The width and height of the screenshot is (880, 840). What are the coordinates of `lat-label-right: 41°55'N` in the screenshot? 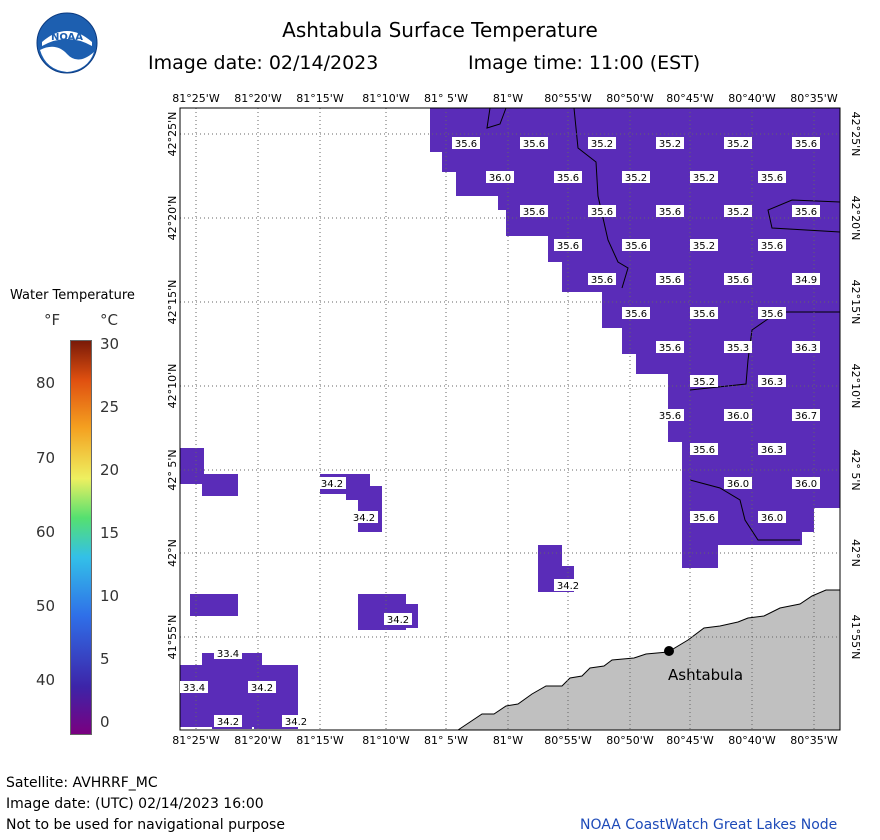 It's located at (855, 637).